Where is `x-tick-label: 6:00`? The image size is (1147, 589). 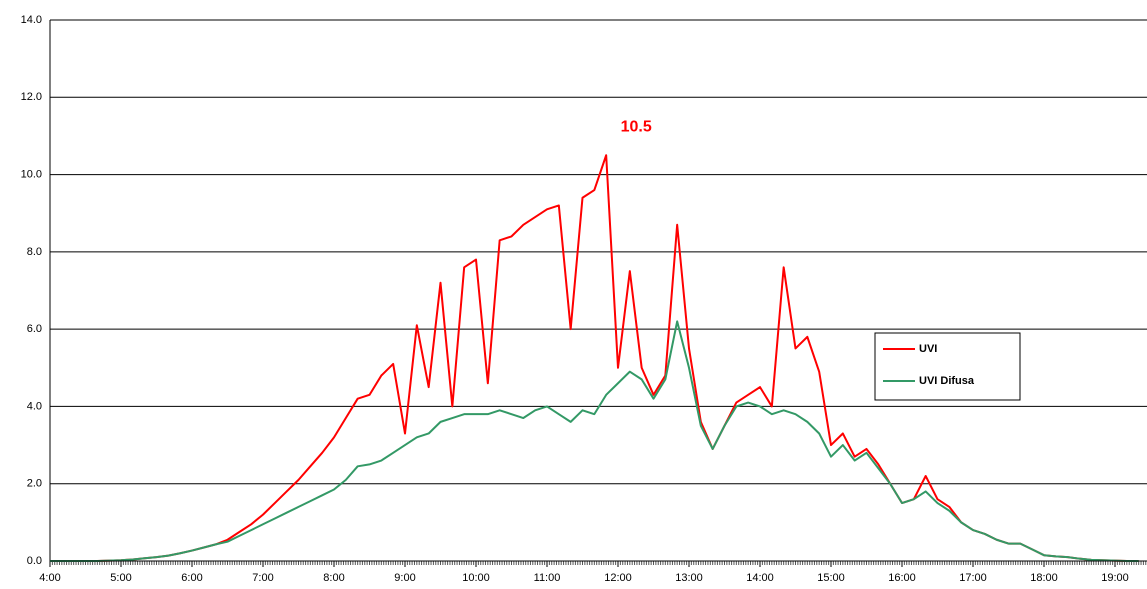
x-tick-label: 6:00 is located at coordinates (191, 578).